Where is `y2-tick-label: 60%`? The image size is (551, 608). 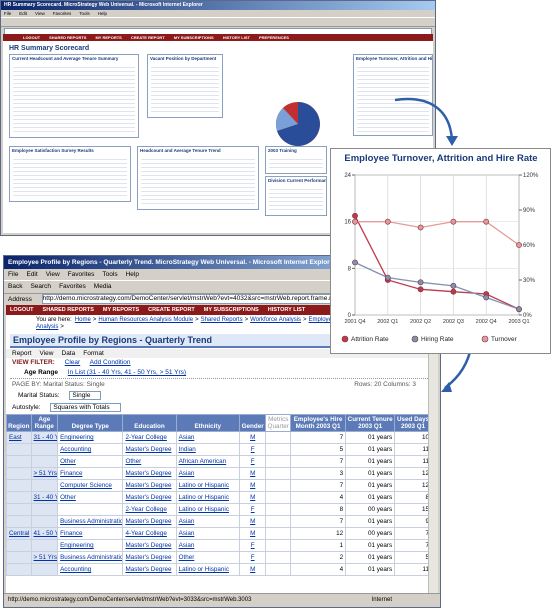 y2-tick-label: 60% is located at coordinates (529, 246).